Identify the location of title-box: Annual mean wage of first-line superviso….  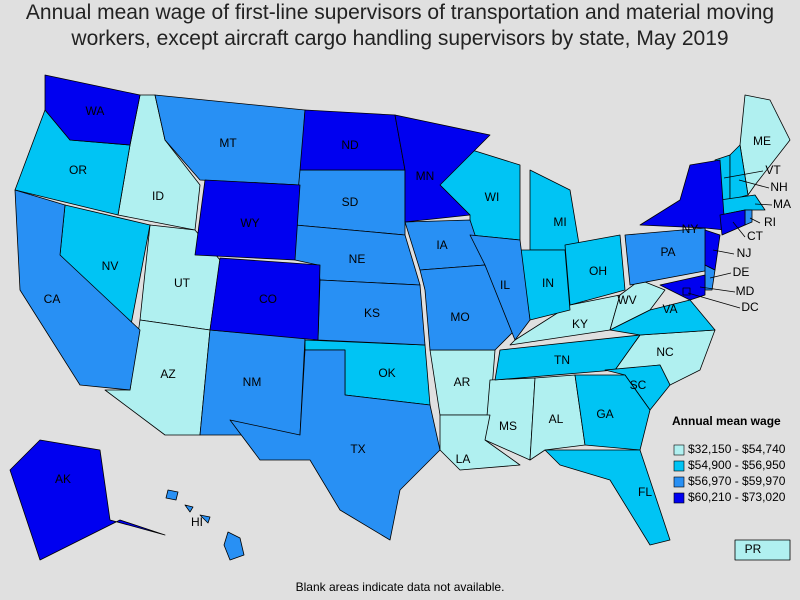
(400, 25).